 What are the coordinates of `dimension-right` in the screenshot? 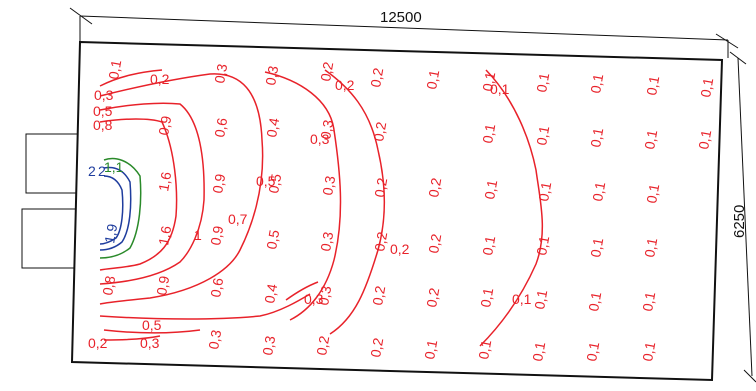 It's located at (742, 217).